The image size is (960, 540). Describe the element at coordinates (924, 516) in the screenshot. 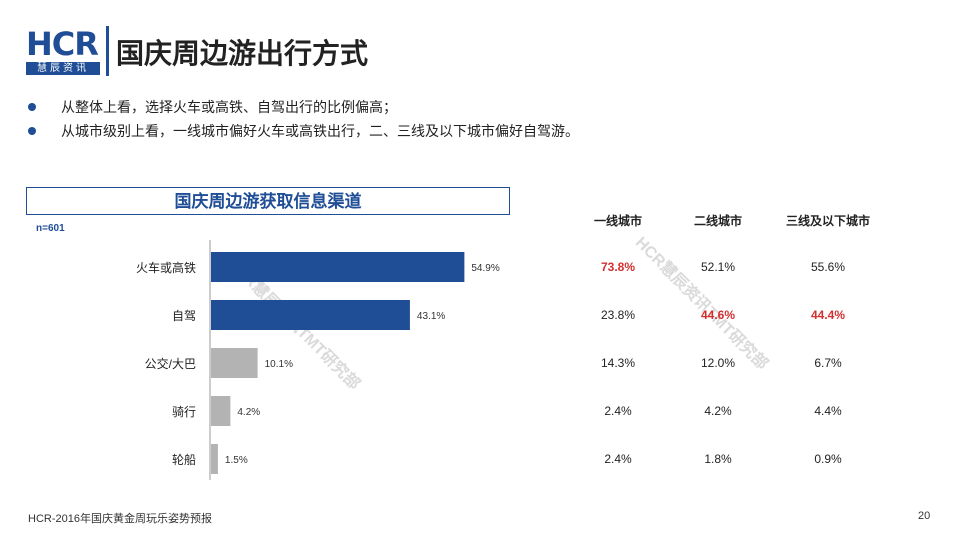

I see `page-number: 20` at that location.